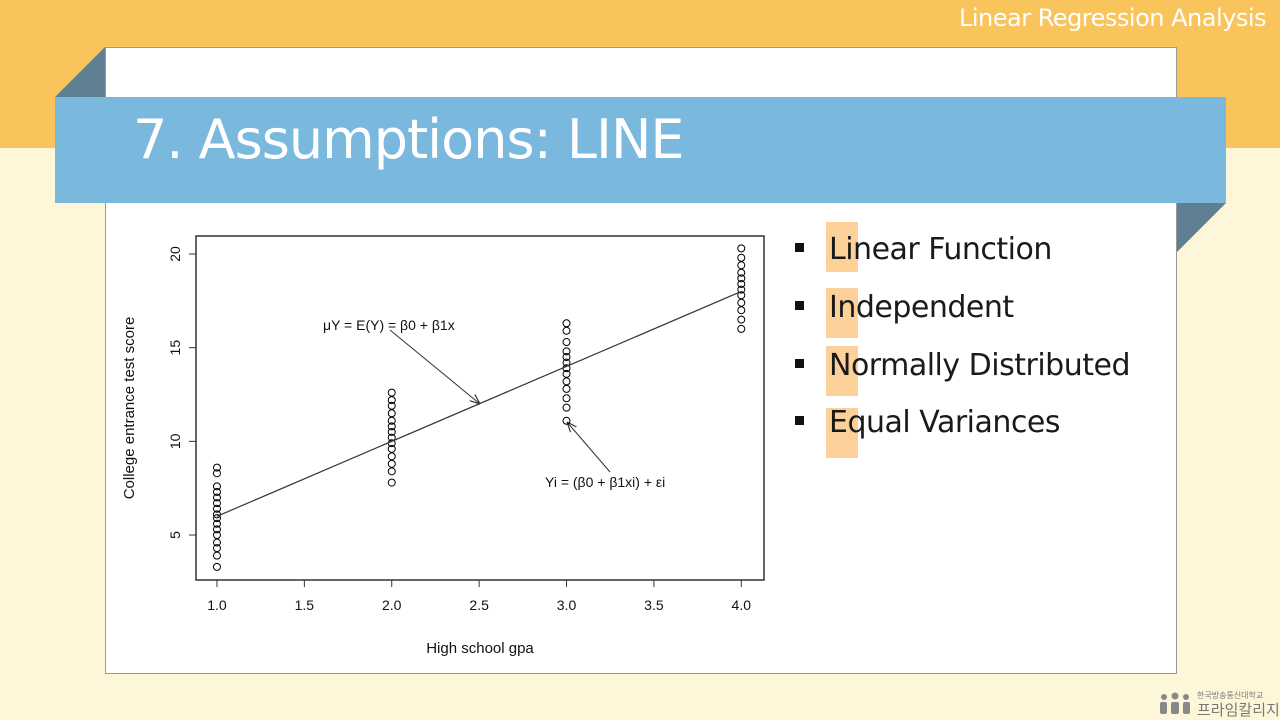 The image size is (1280, 720). Describe the element at coordinates (392, 605) in the screenshot. I see `x-tick-label: 2.0` at that location.